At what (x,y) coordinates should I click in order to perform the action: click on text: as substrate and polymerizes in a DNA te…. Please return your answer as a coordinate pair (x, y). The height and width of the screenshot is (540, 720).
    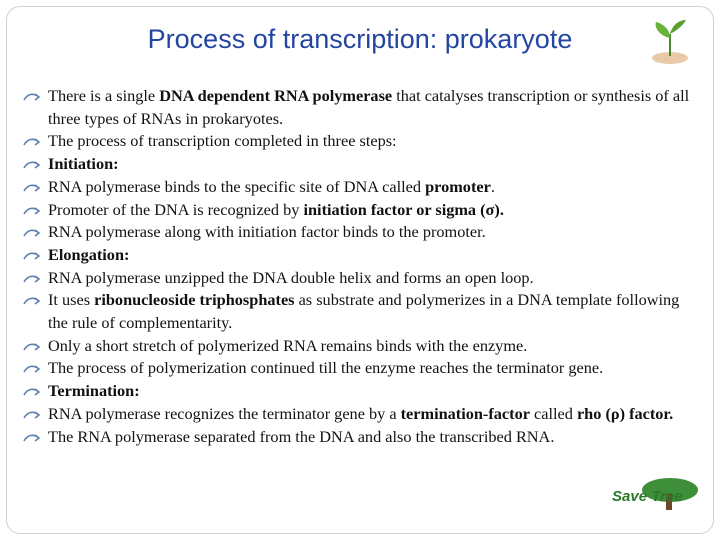
    Looking at the image, I should click on (364, 311).